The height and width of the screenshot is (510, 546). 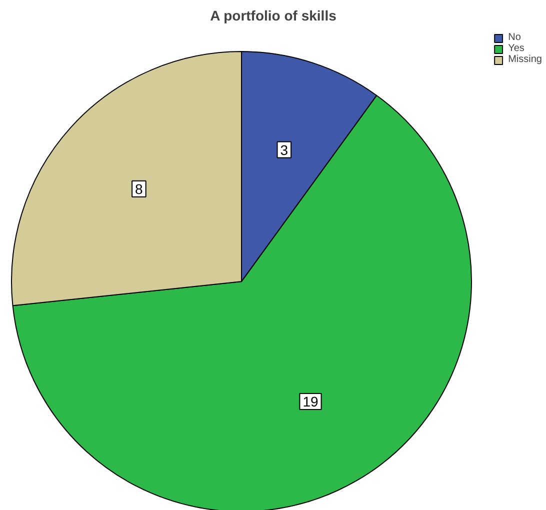 I want to click on legend-label: Missing, so click(x=525, y=59).